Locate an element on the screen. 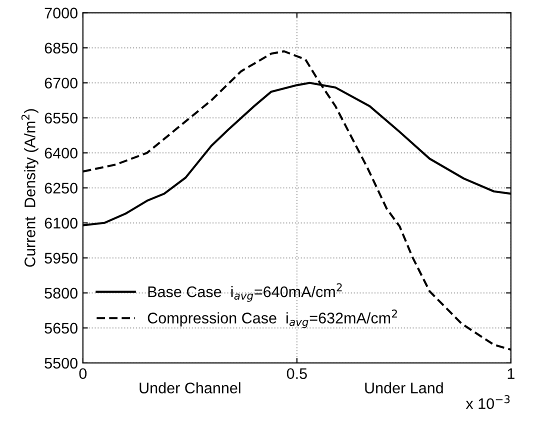 This screenshot has height=427, width=535. y-axis-title: Current Density (A/m$^{2}$) is located at coordinates (29, 188).